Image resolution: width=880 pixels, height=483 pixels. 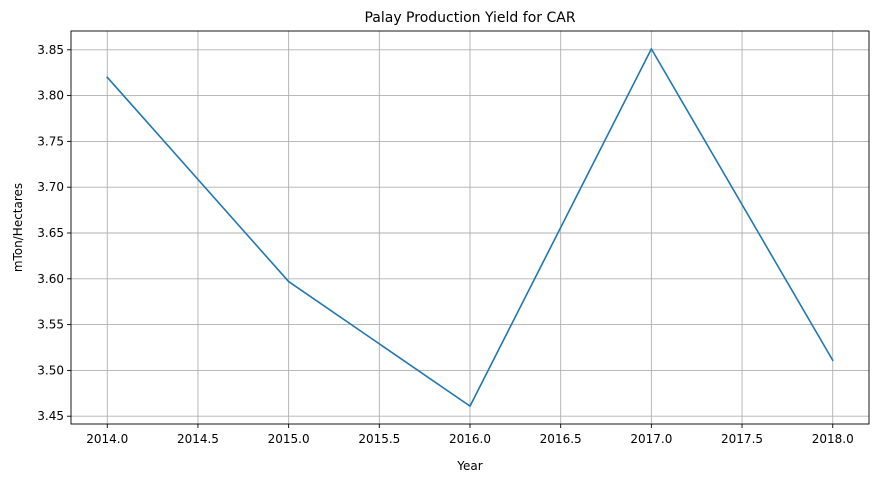 I want to click on y-tick-label: 3.85, so click(x=50, y=50).